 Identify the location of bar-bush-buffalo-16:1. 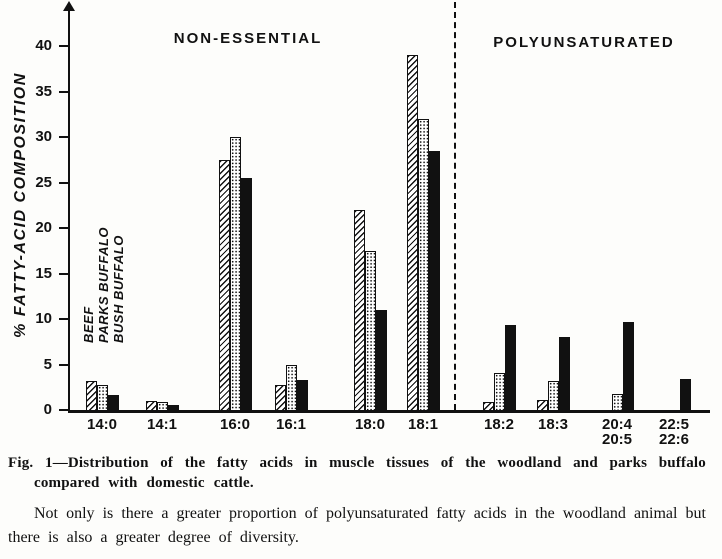
(302, 395).